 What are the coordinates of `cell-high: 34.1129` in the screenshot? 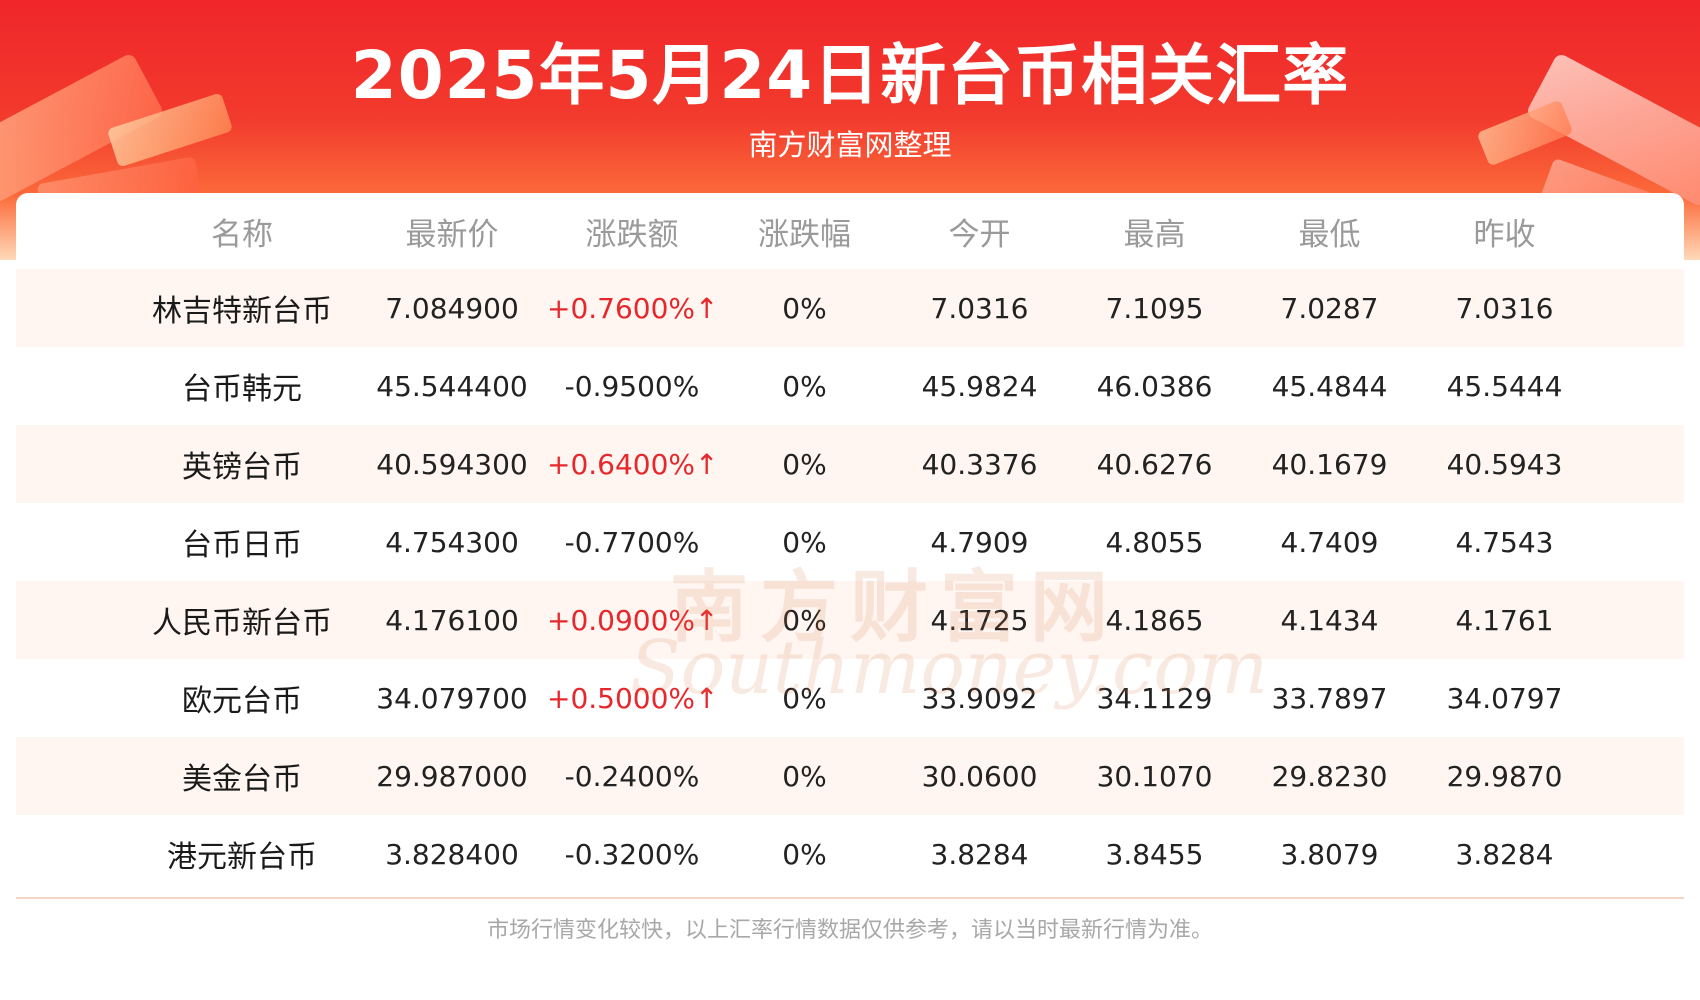 It's located at (1154, 698).